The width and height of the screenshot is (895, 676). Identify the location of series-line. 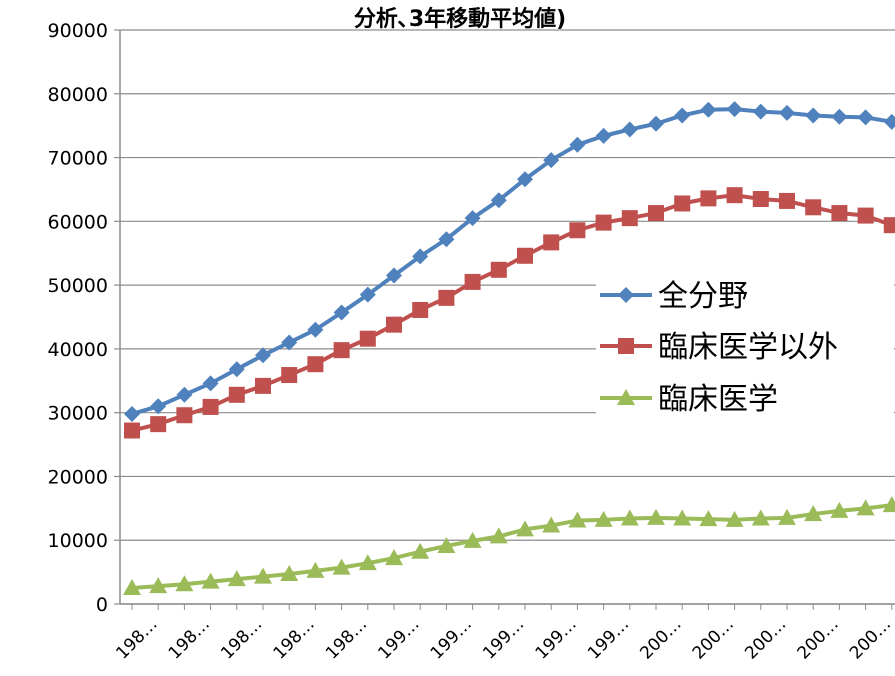
(512, 547).